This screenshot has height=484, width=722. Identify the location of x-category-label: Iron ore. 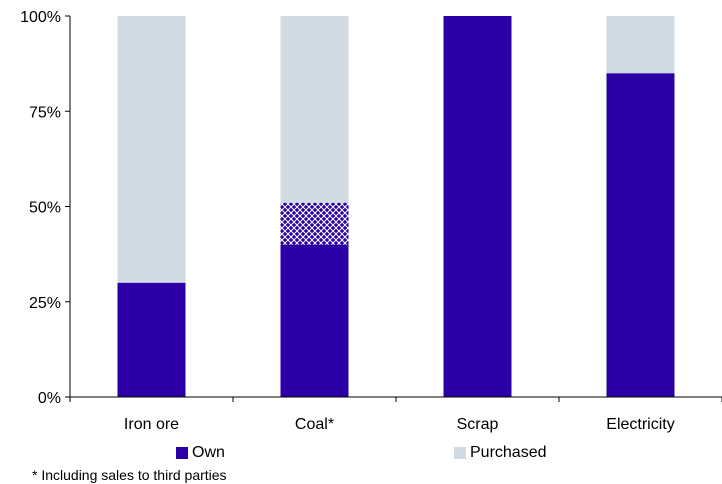
(151, 424).